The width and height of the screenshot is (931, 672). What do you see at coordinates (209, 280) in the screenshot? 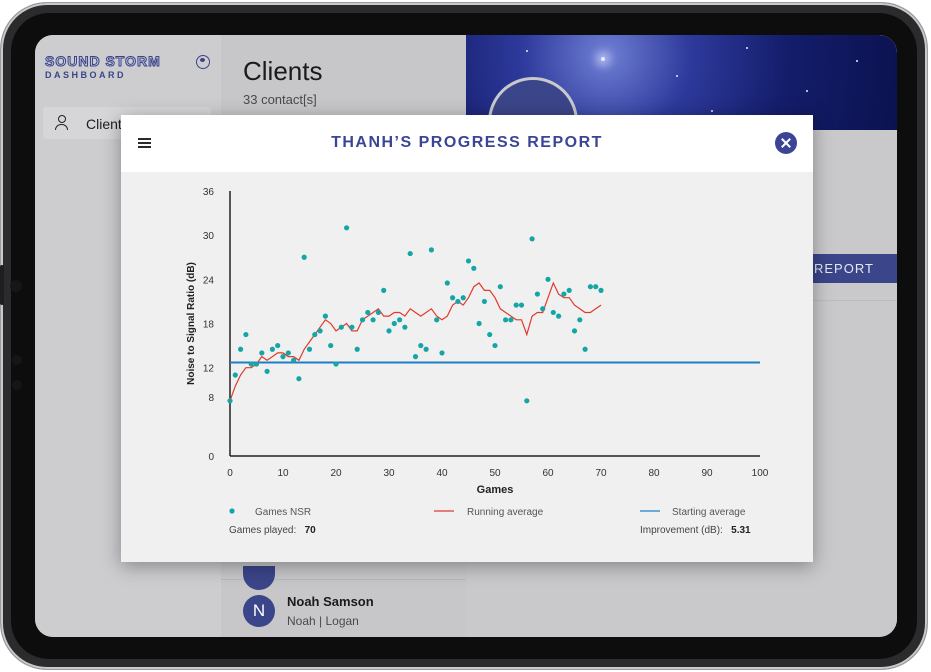
I see `y-tick-label: 24` at bounding box center [209, 280].